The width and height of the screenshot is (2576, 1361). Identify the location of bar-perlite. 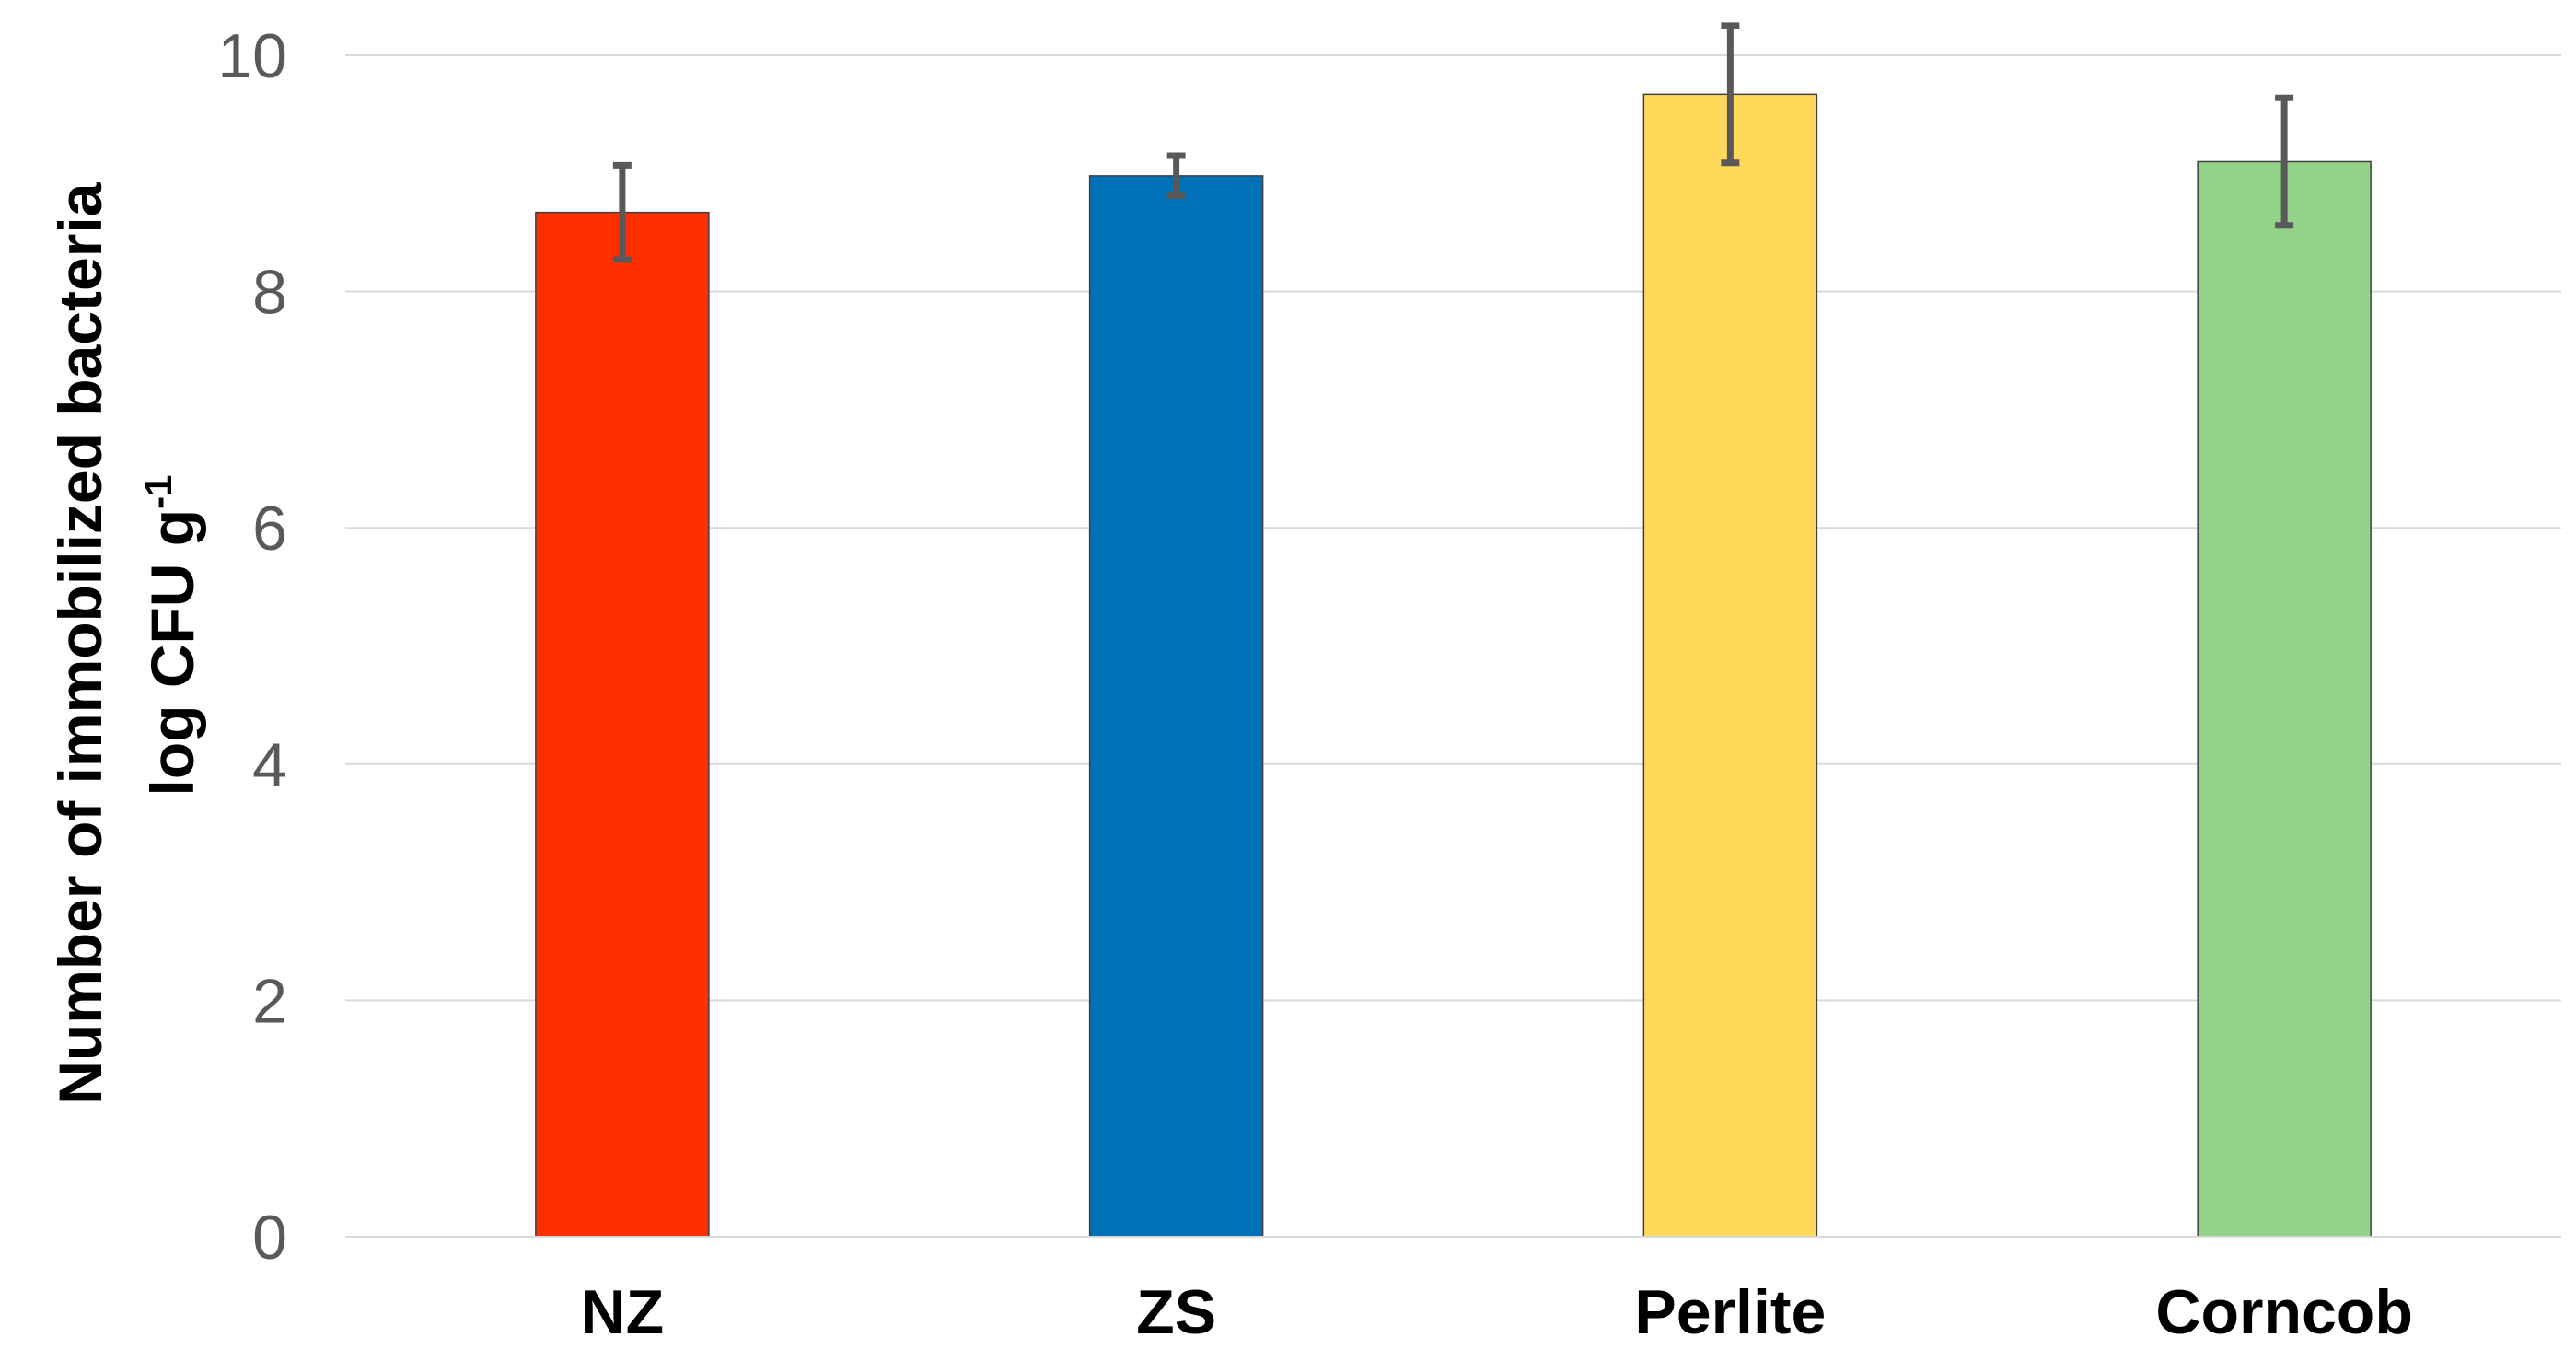
(1730, 665).